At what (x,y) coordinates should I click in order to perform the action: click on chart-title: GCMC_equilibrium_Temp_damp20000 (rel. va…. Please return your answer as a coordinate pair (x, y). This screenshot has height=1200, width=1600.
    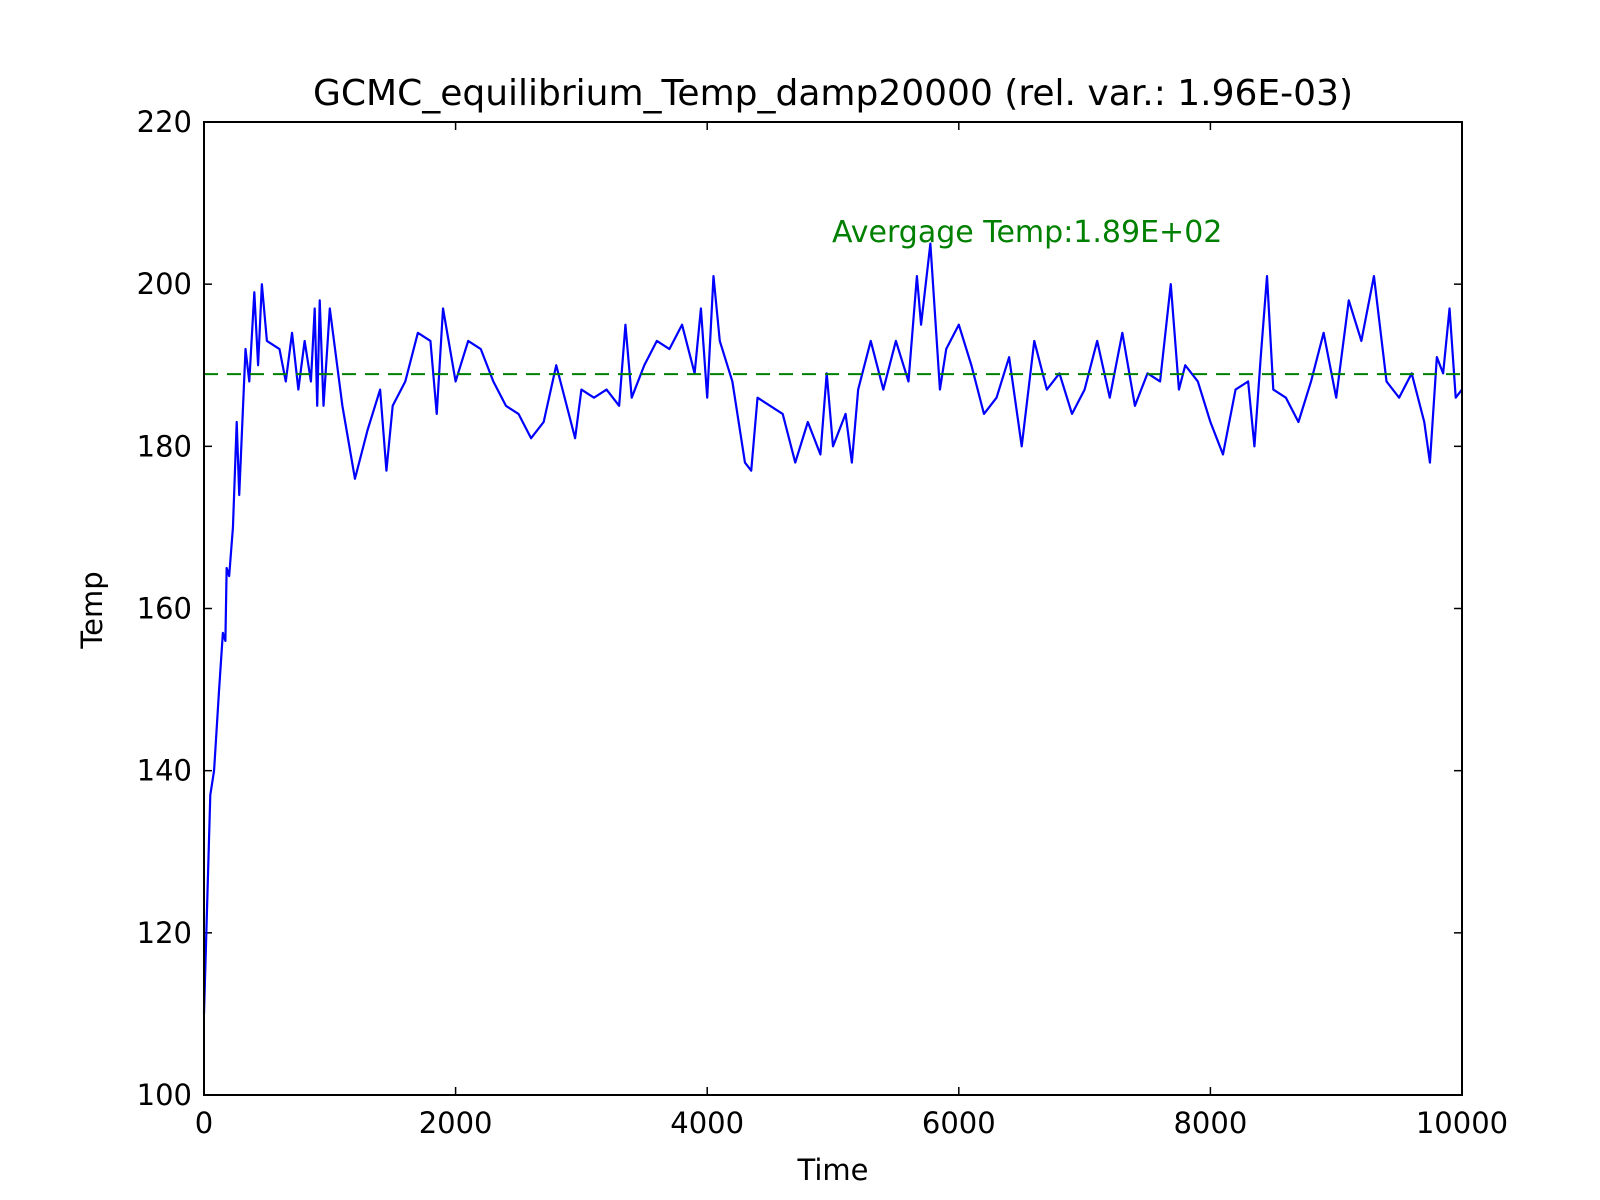
    Looking at the image, I should click on (833, 93).